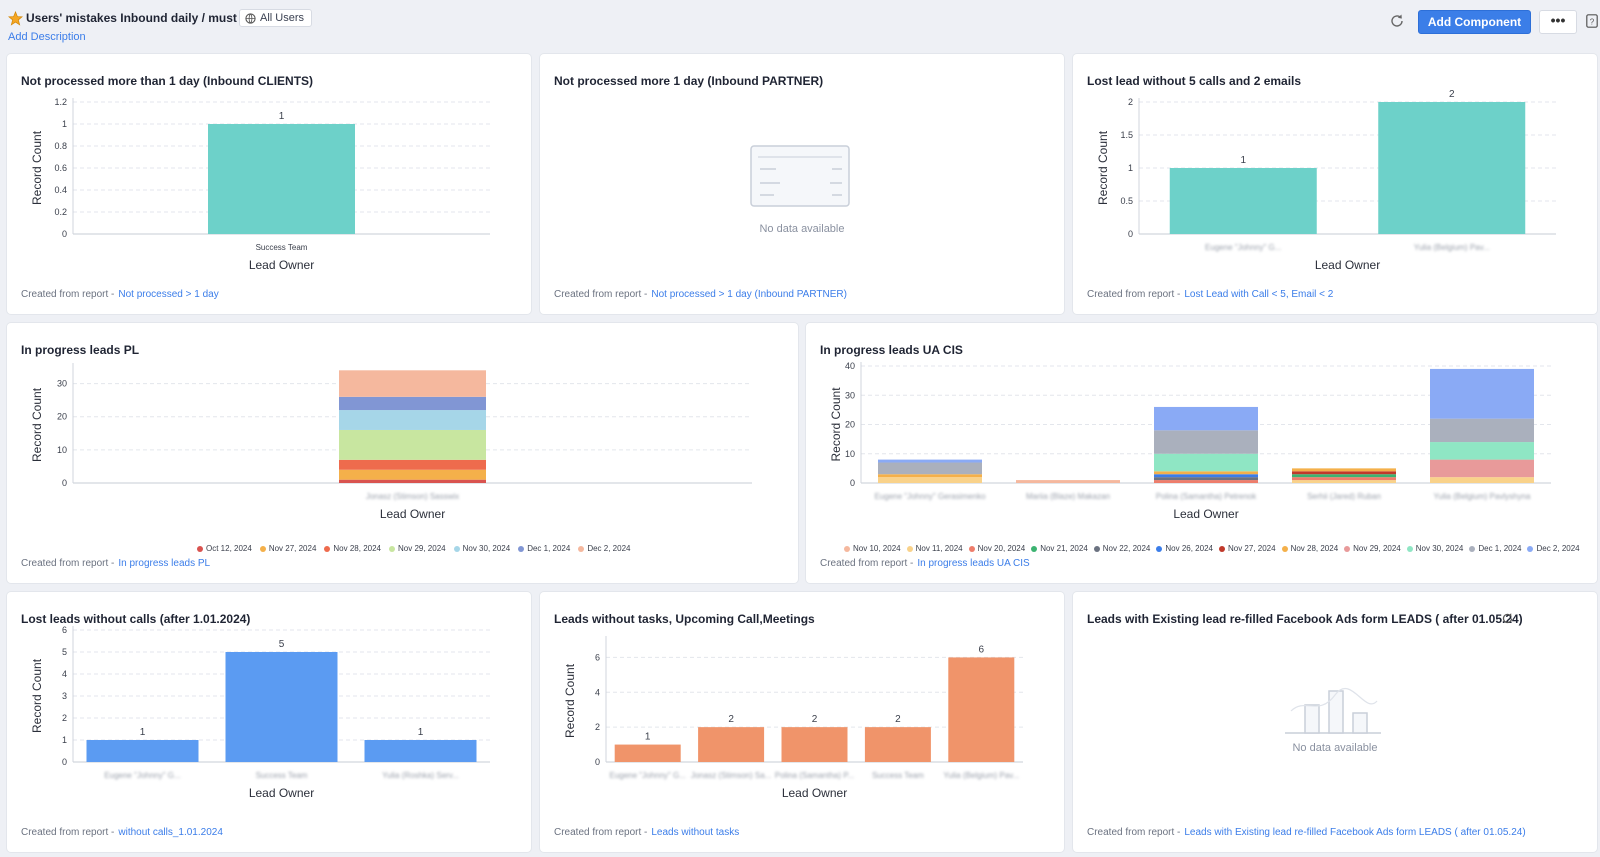 The width and height of the screenshot is (1600, 857). What do you see at coordinates (15, 18) in the screenshot?
I see `favorite-star-icon` at bounding box center [15, 18].